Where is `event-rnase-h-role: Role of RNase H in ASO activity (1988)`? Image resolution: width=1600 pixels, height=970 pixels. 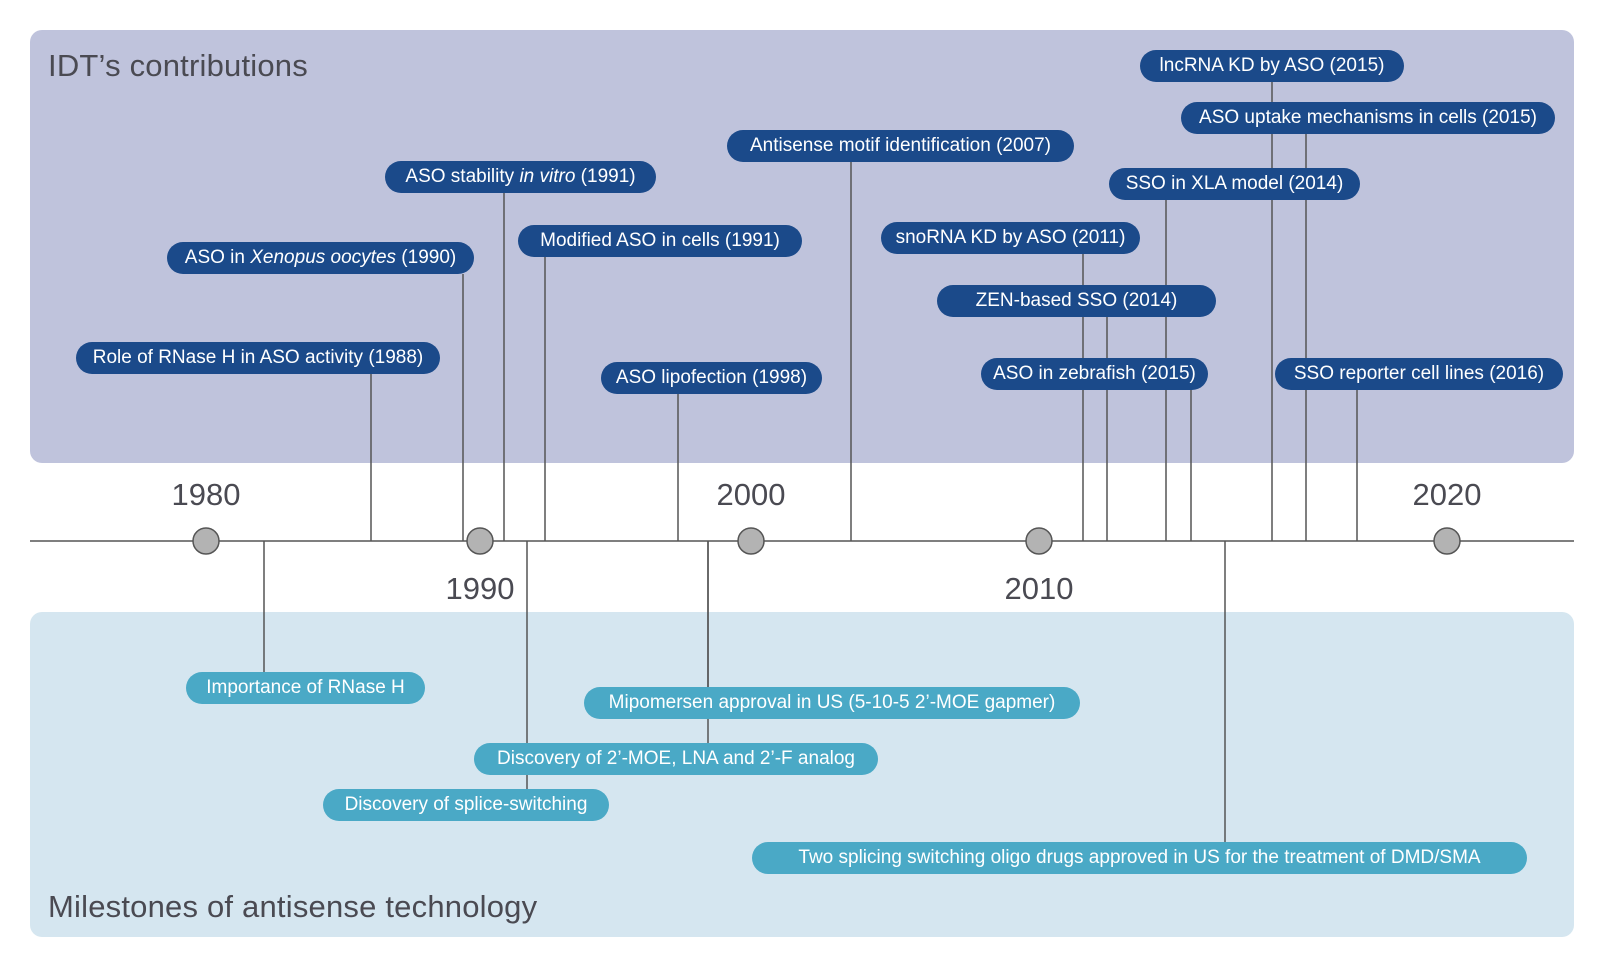
event-rnase-h-role: Role of RNase H in ASO activity (1988) is located at coordinates (258, 358).